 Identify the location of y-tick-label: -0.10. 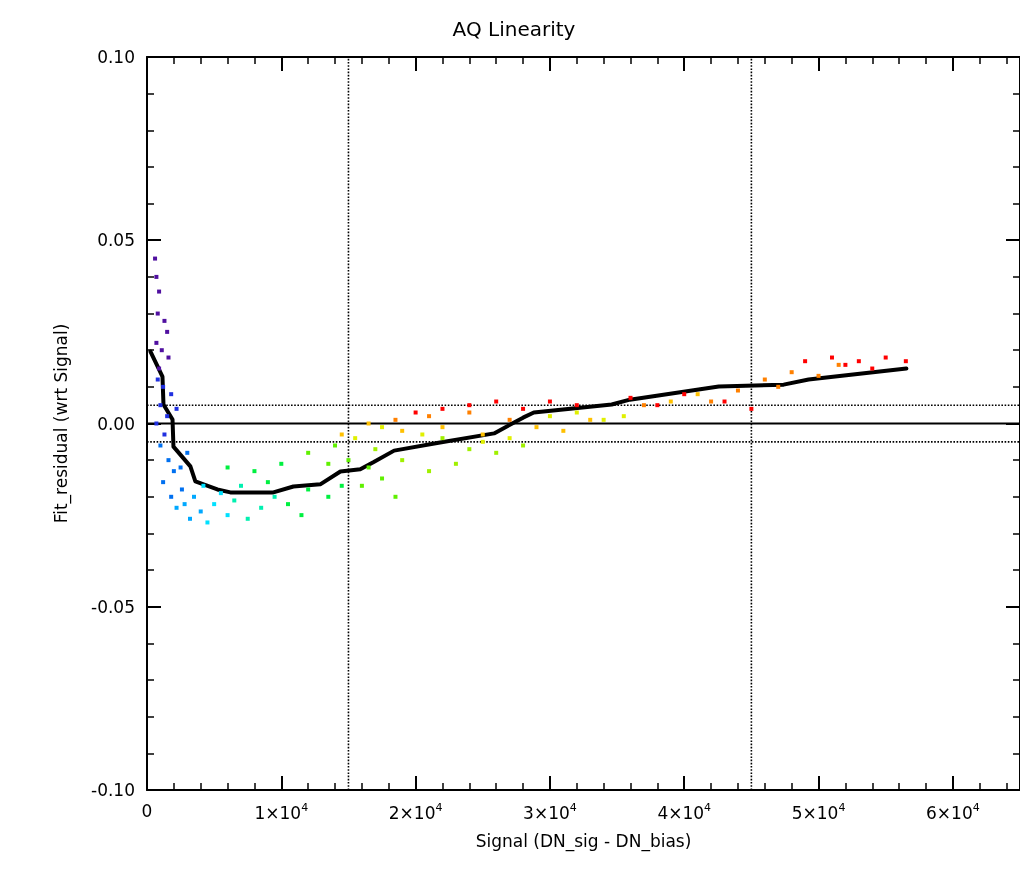
(113, 790).